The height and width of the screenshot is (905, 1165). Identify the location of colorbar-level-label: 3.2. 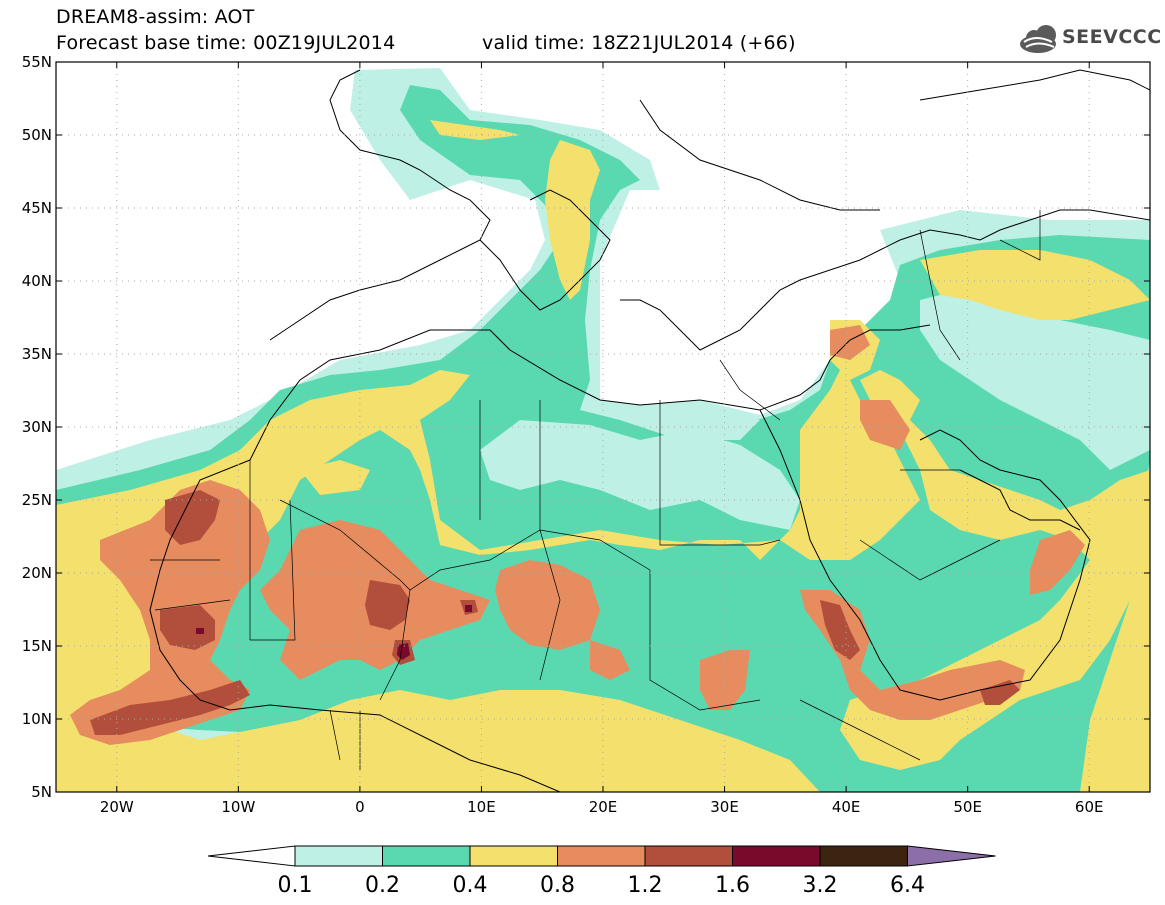
(820, 885).